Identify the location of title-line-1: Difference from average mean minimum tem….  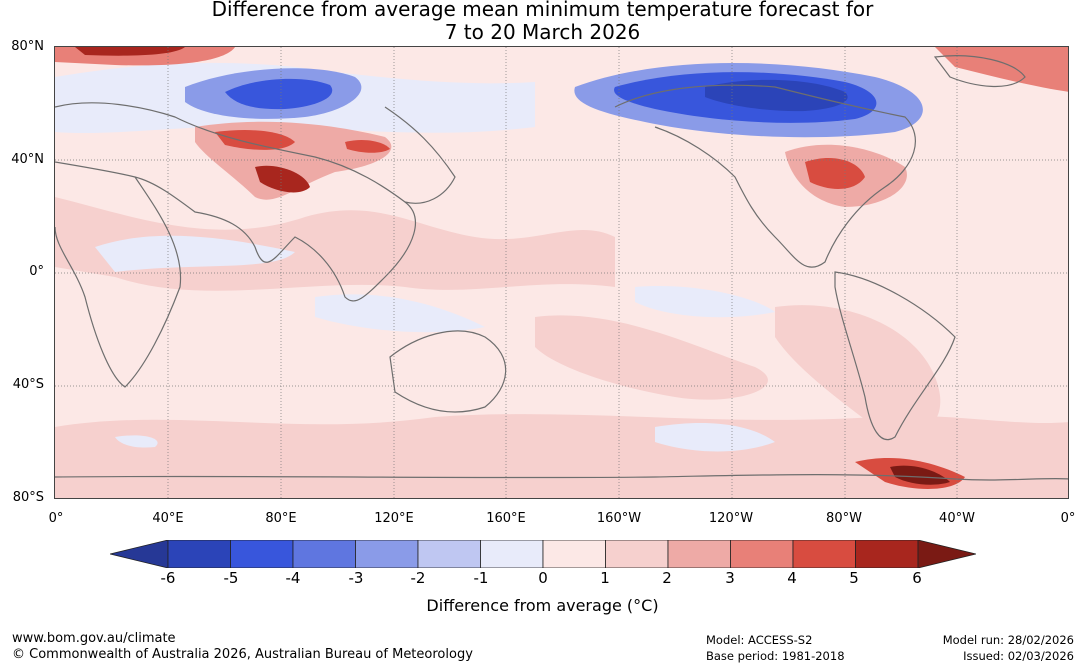
(542, 10).